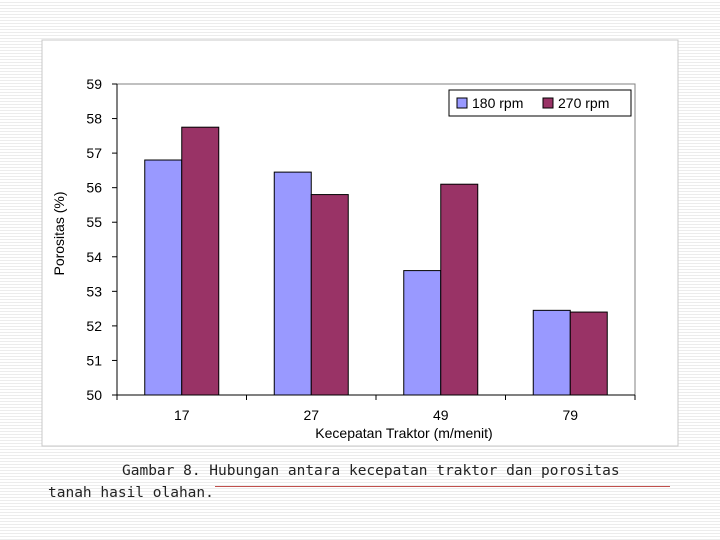 The width and height of the screenshot is (720, 540). Describe the element at coordinates (94, 257) in the screenshot. I see `y-tick-label: 54` at that location.